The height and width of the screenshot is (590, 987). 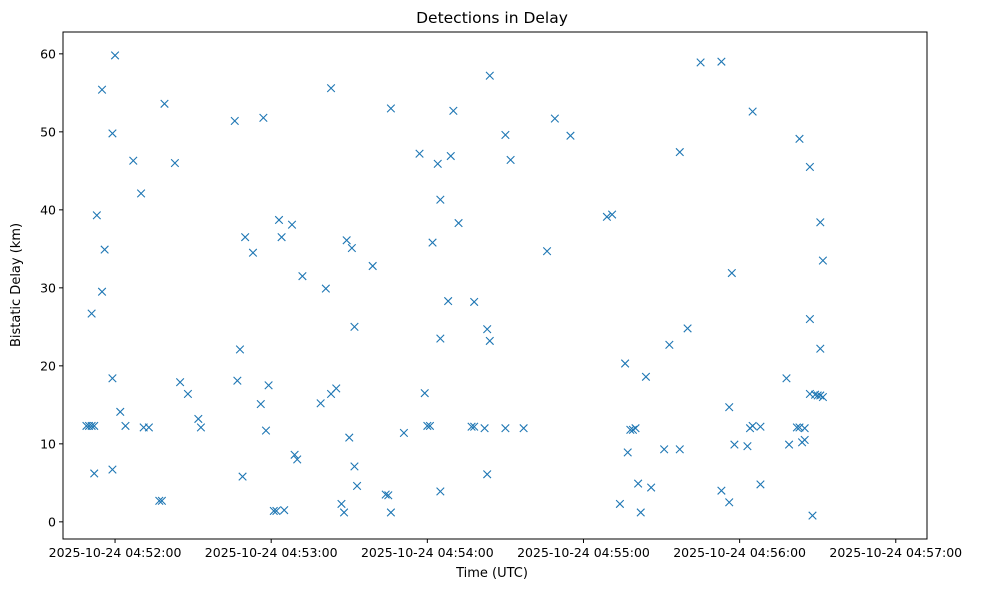 I want to click on x-tick-label: 2025-10-24 04:55:00, so click(x=583, y=552).